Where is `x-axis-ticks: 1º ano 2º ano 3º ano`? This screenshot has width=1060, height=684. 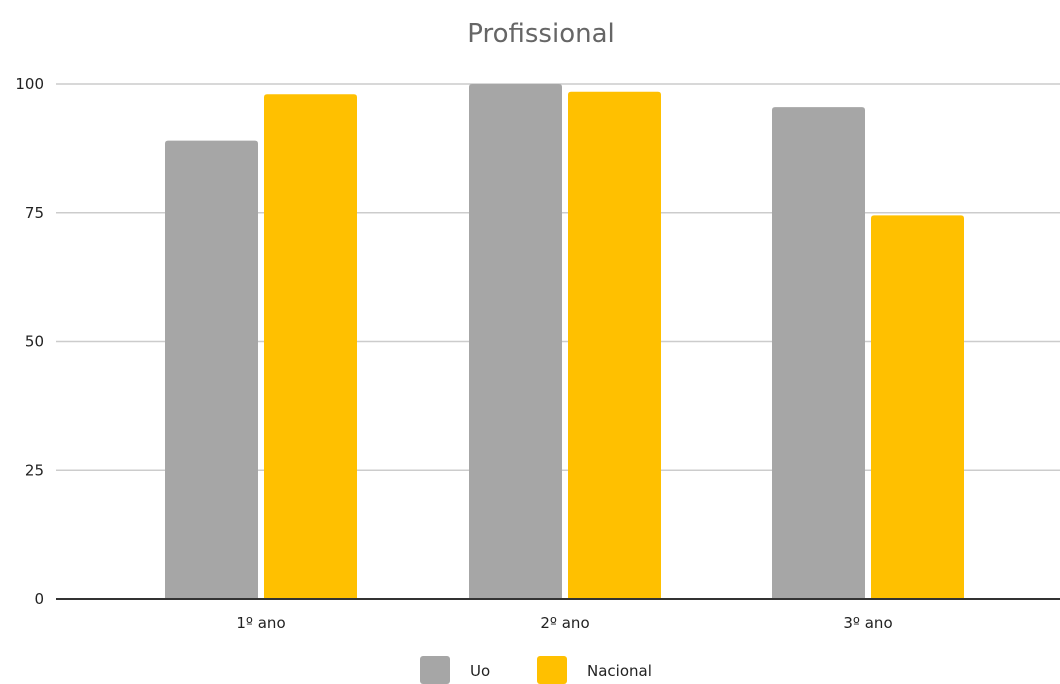 x-axis-ticks: 1º ano 2º ano 3º ano is located at coordinates (564, 623).